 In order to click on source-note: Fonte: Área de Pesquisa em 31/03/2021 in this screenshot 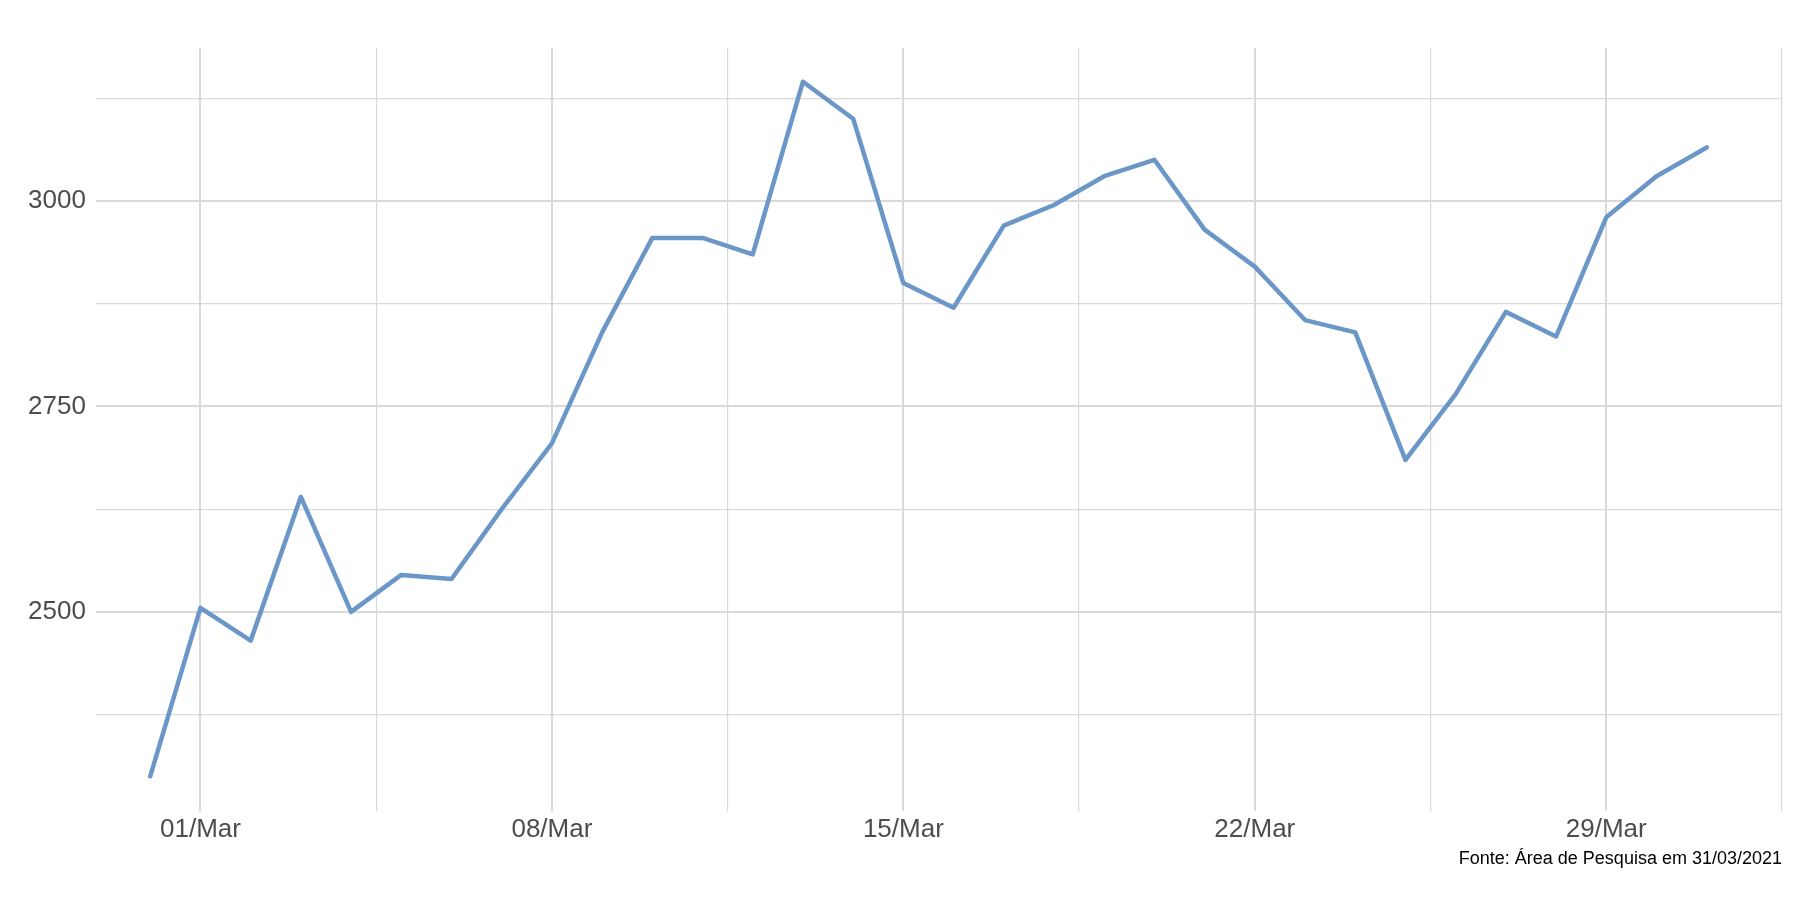, I will do `click(1620, 858)`.